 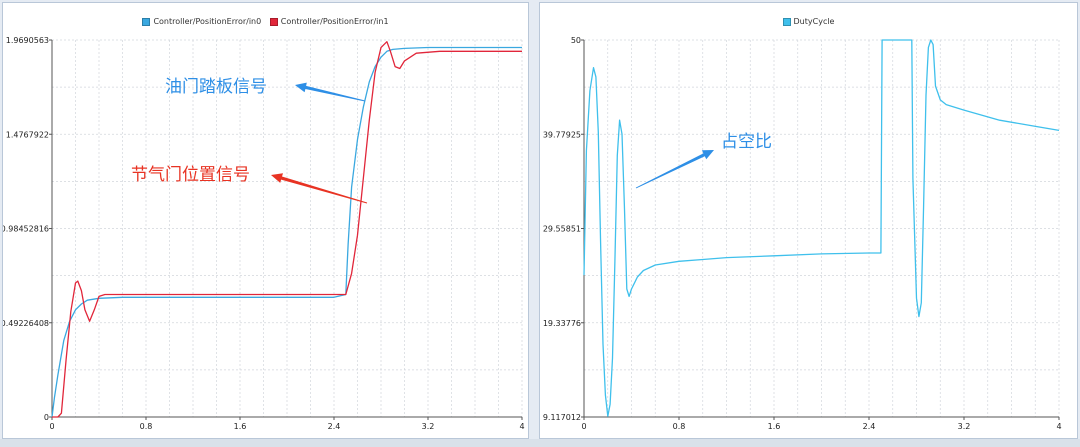 I want to click on y-tick-label: 29.55851, so click(x=562, y=229).